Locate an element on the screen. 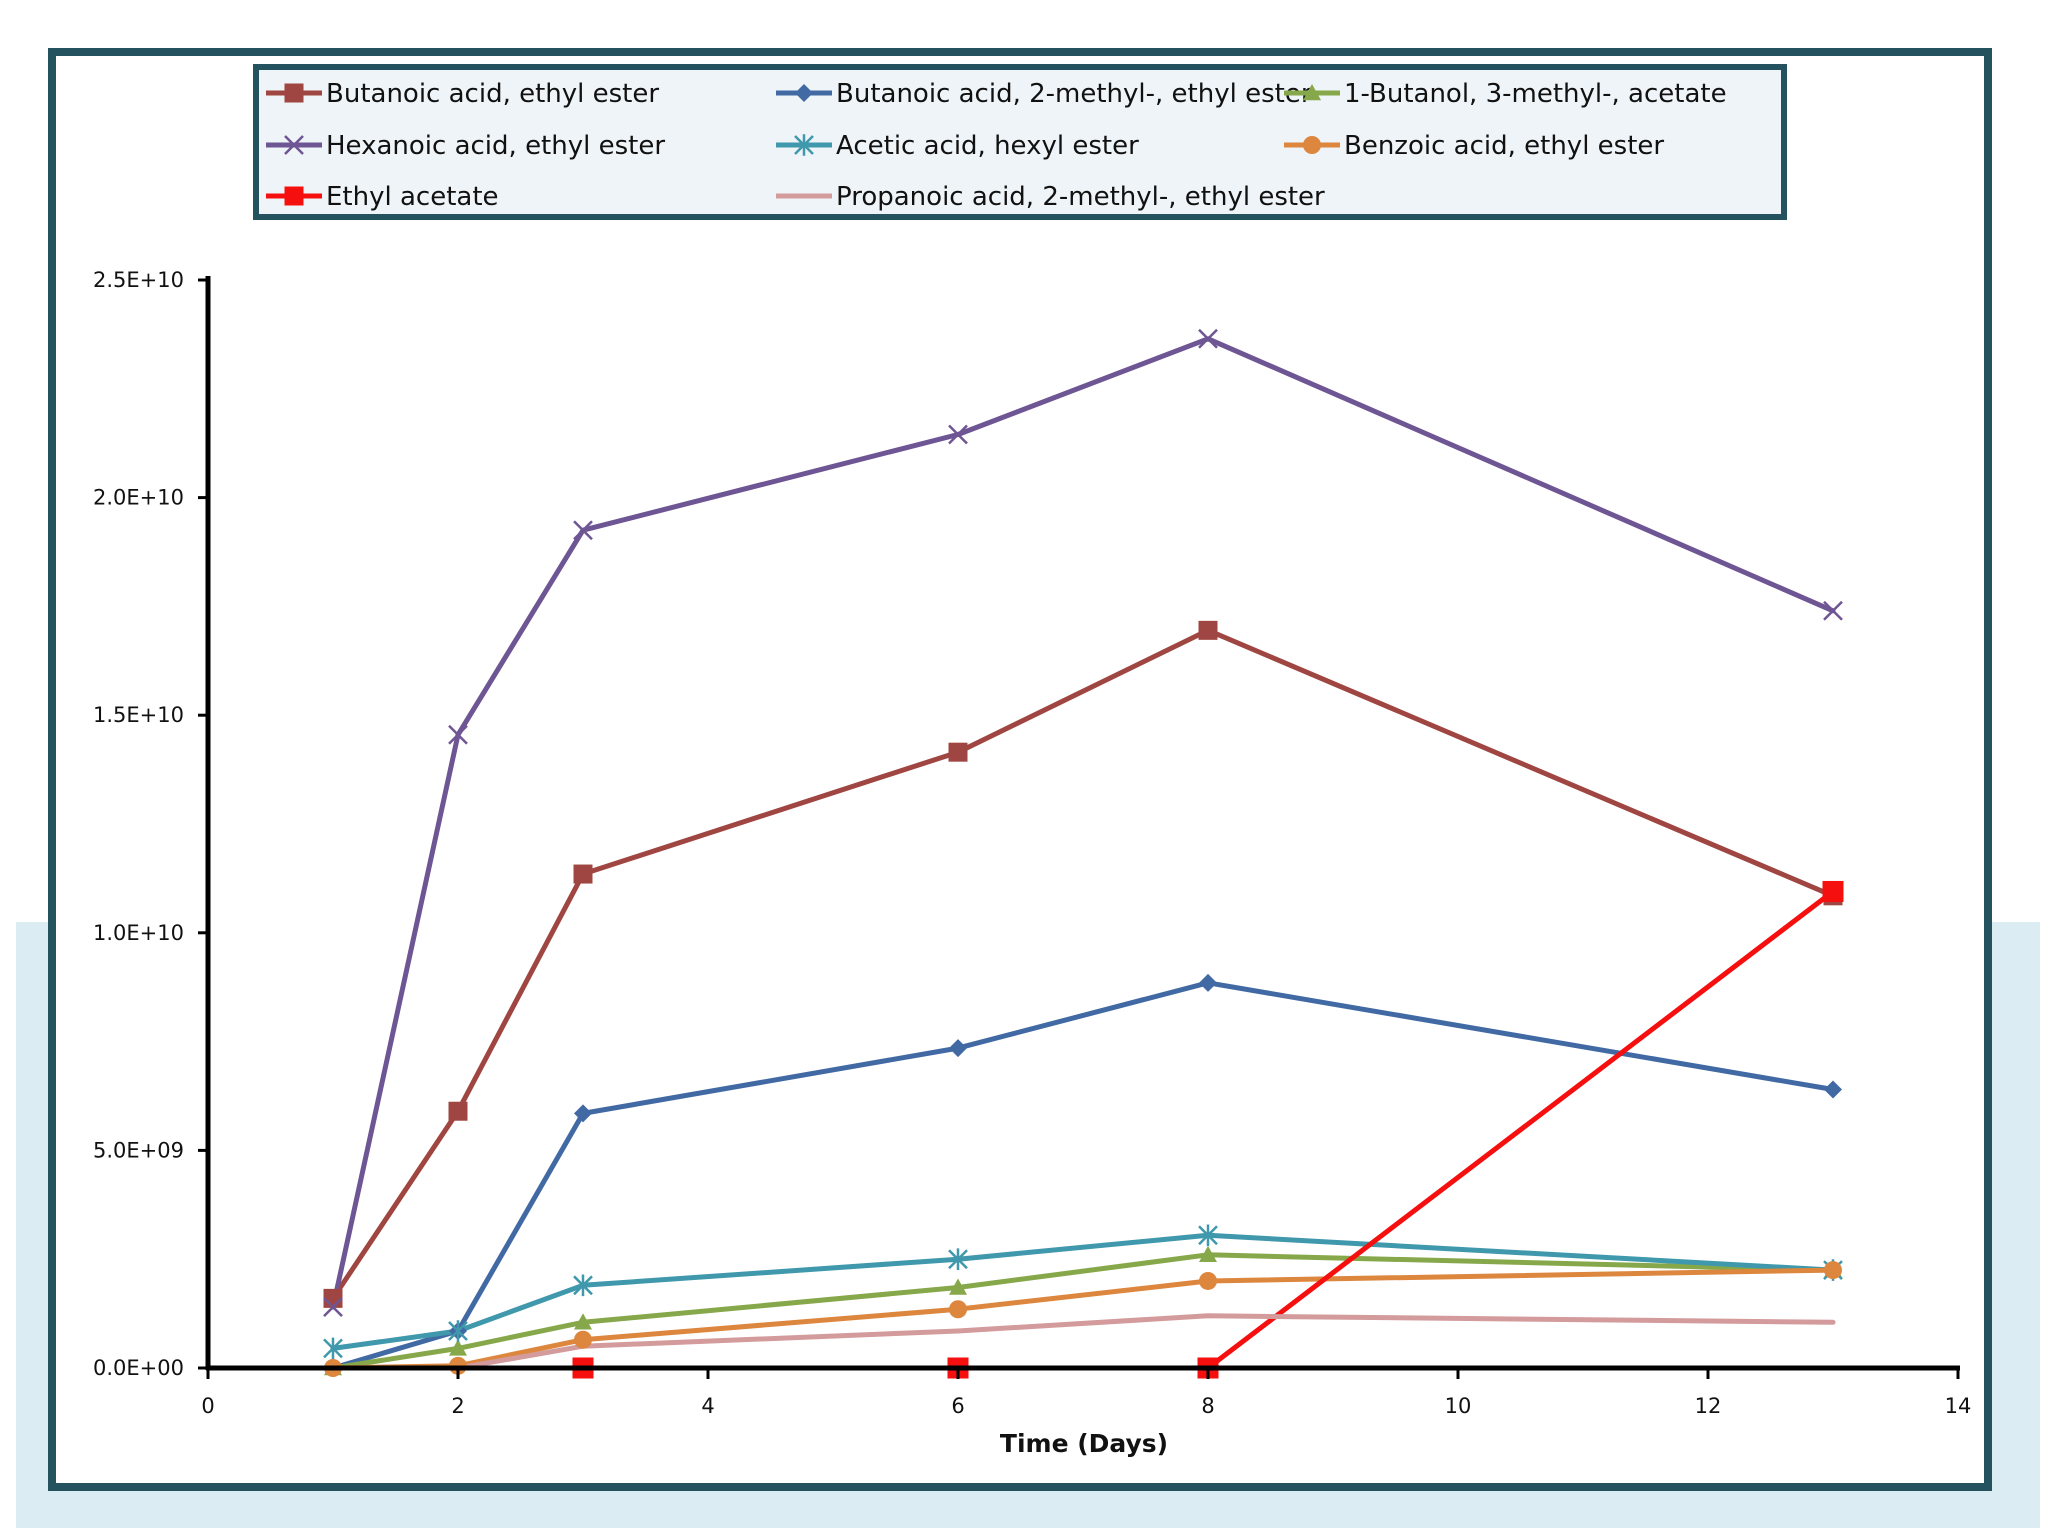 This screenshot has width=2048, height=1536. y-tick-label: 0.0E+00 is located at coordinates (138, 1368).